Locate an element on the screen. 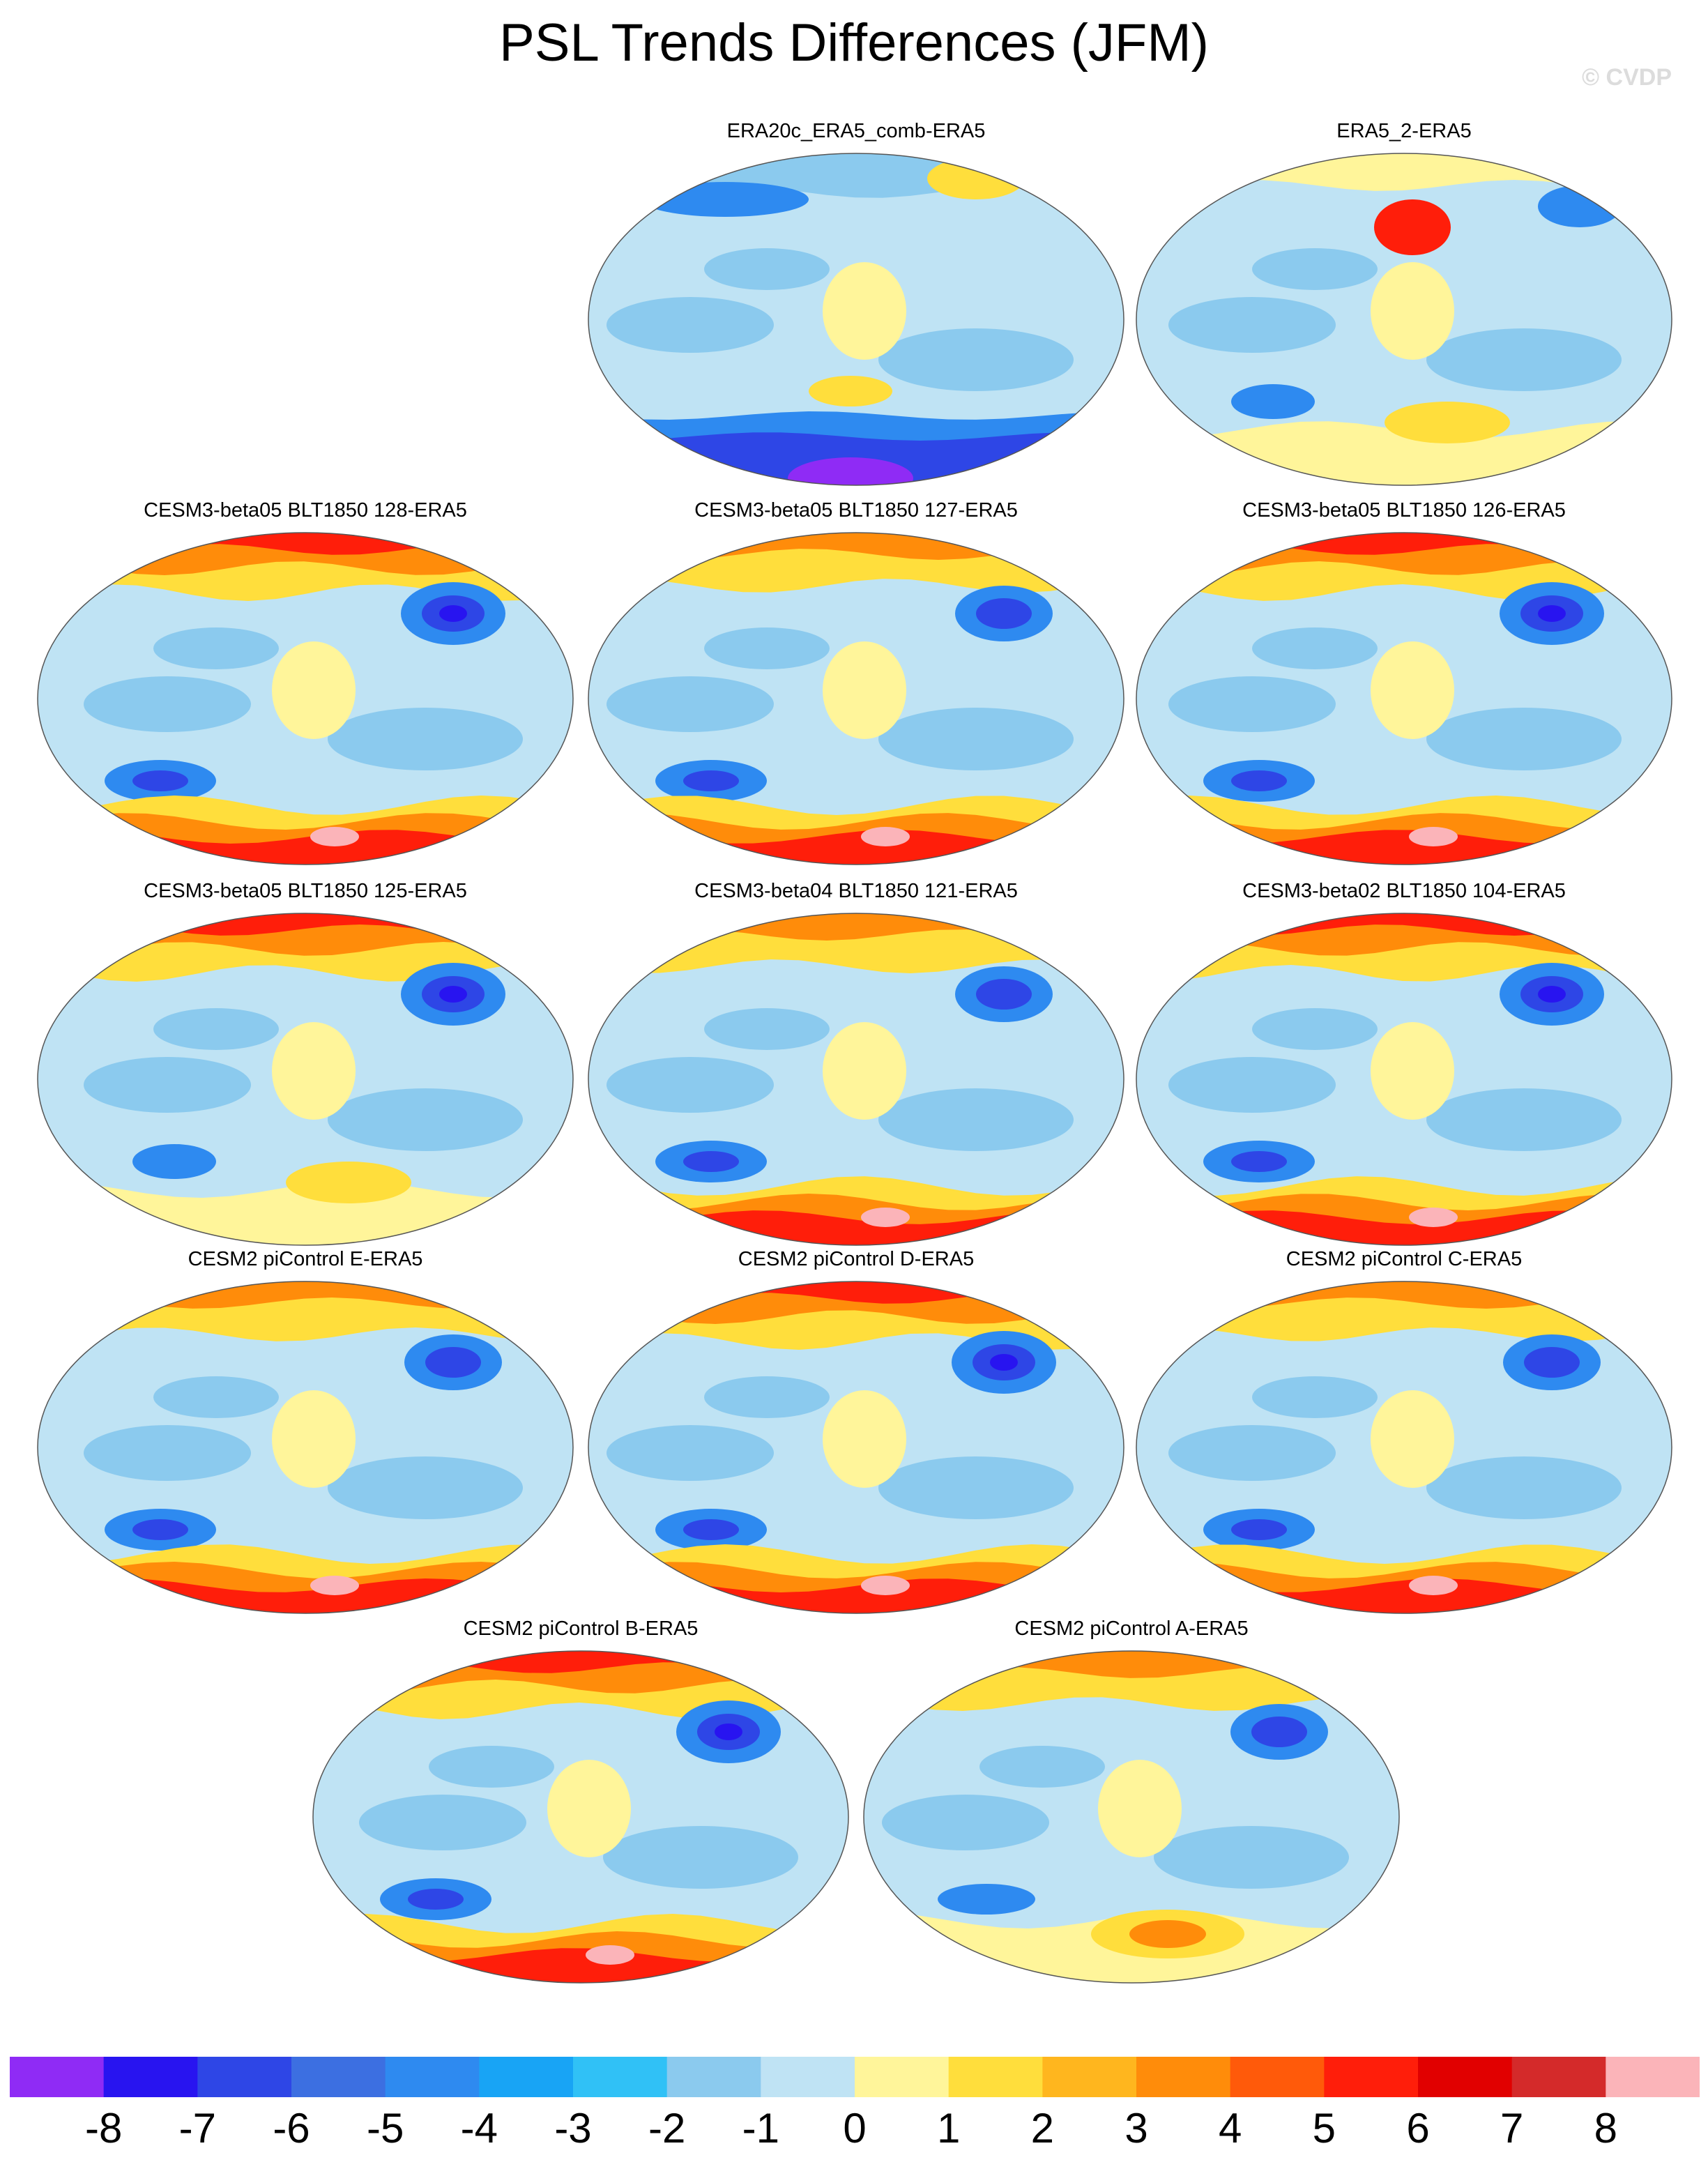  colorbar-tick-label: 2 is located at coordinates (1042, 2128).